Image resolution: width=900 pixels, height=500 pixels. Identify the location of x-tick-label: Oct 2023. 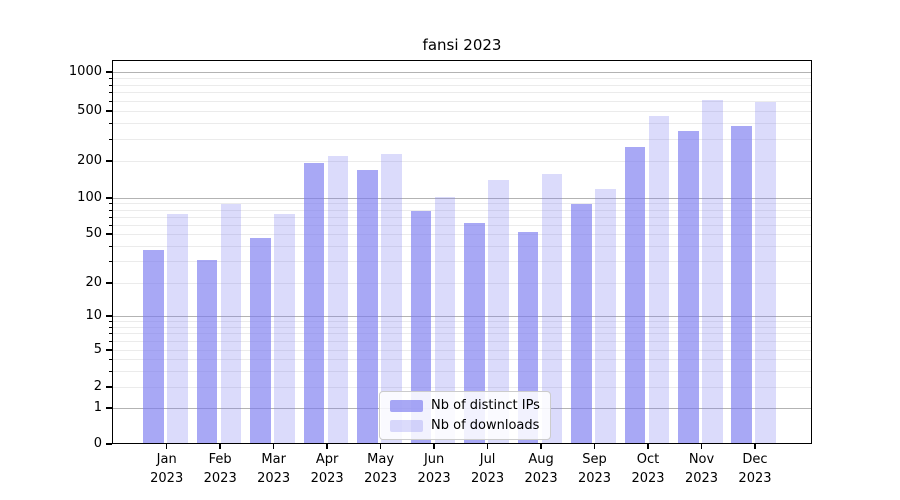
(648, 469).